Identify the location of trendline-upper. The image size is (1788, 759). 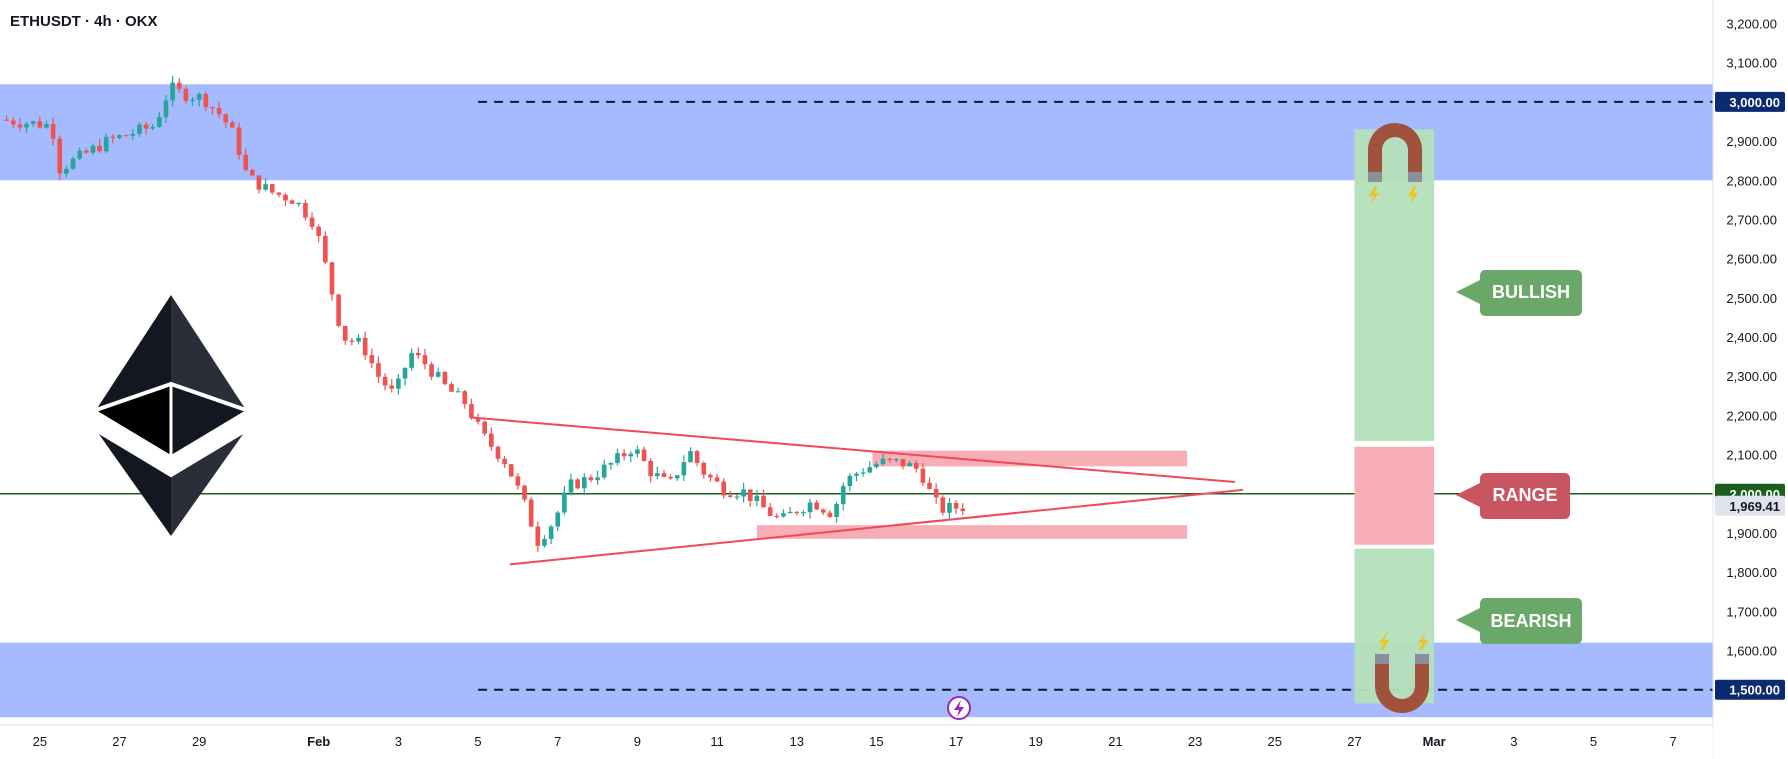
(852, 450).